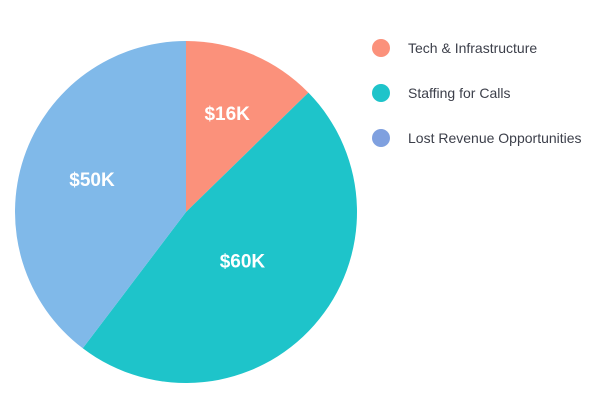 This screenshot has width=600, height=400. I want to click on legend-swatch-staffing, so click(381, 93).